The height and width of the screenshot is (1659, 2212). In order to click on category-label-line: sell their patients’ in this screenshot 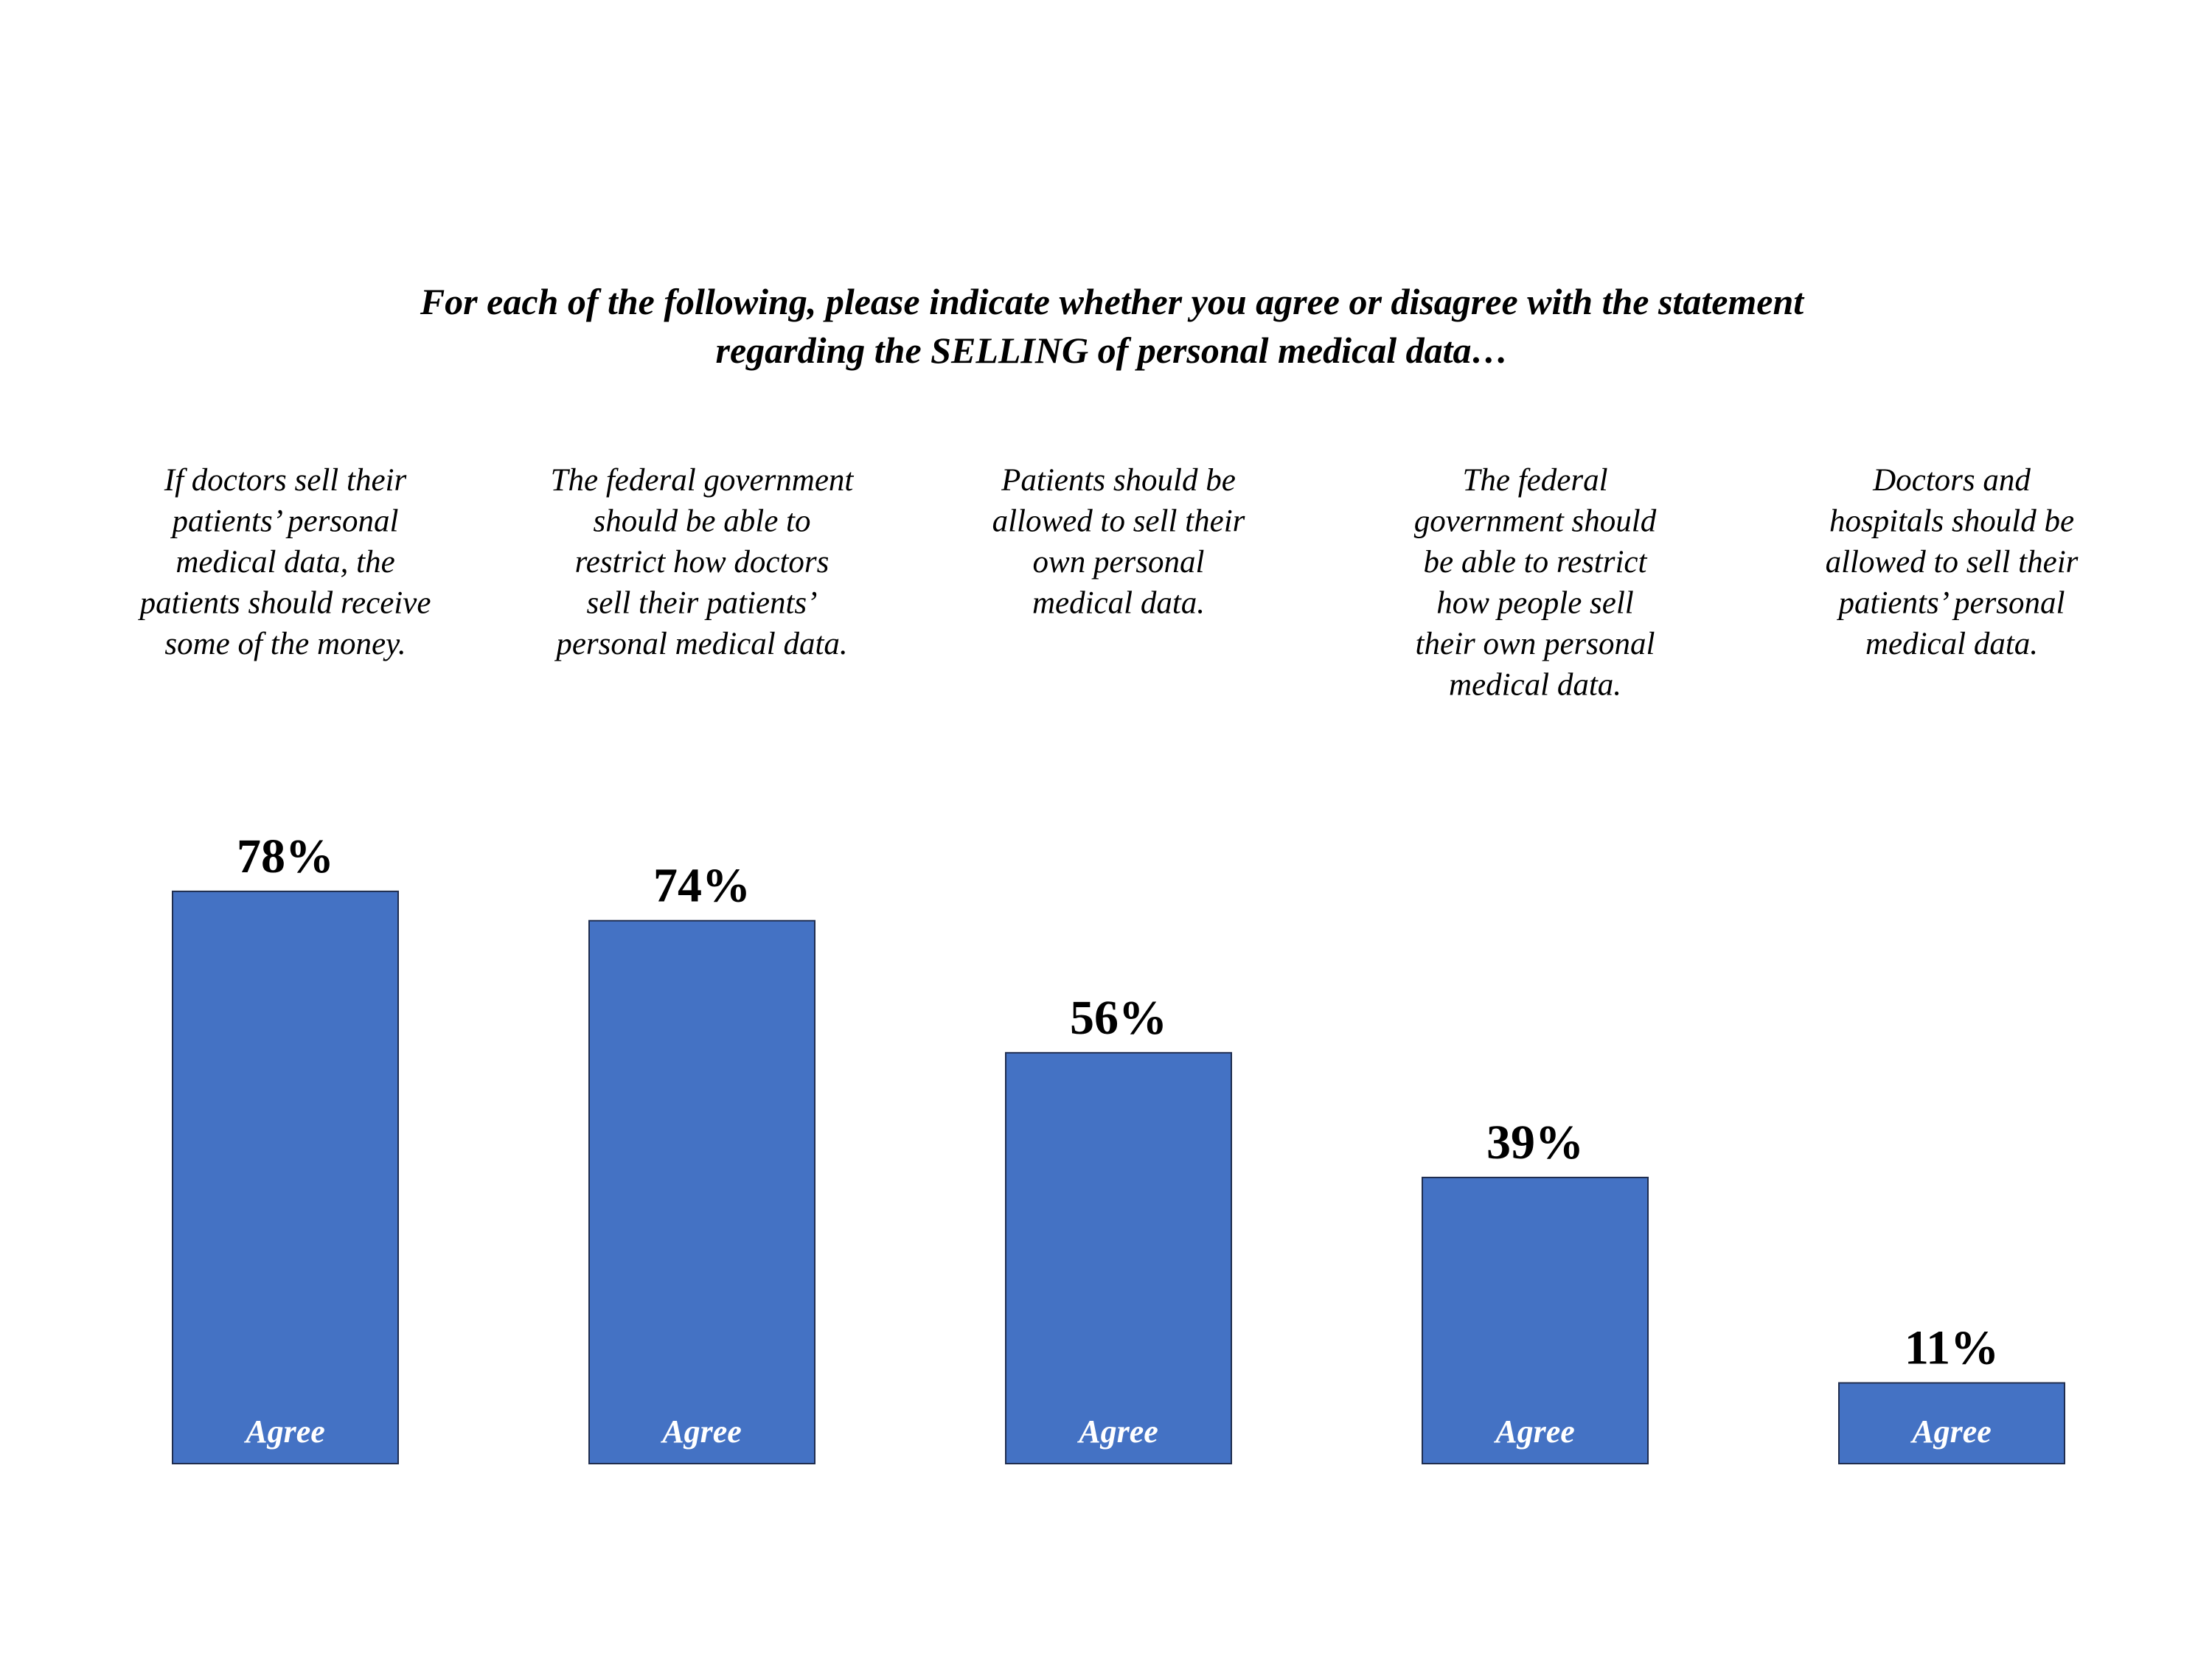, I will do `click(702, 603)`.